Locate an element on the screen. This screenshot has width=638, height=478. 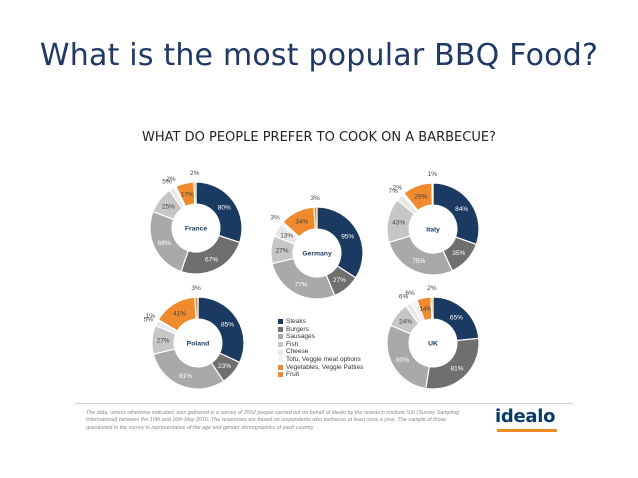
slice-italy-steaks is located at coordinates (456, 214).